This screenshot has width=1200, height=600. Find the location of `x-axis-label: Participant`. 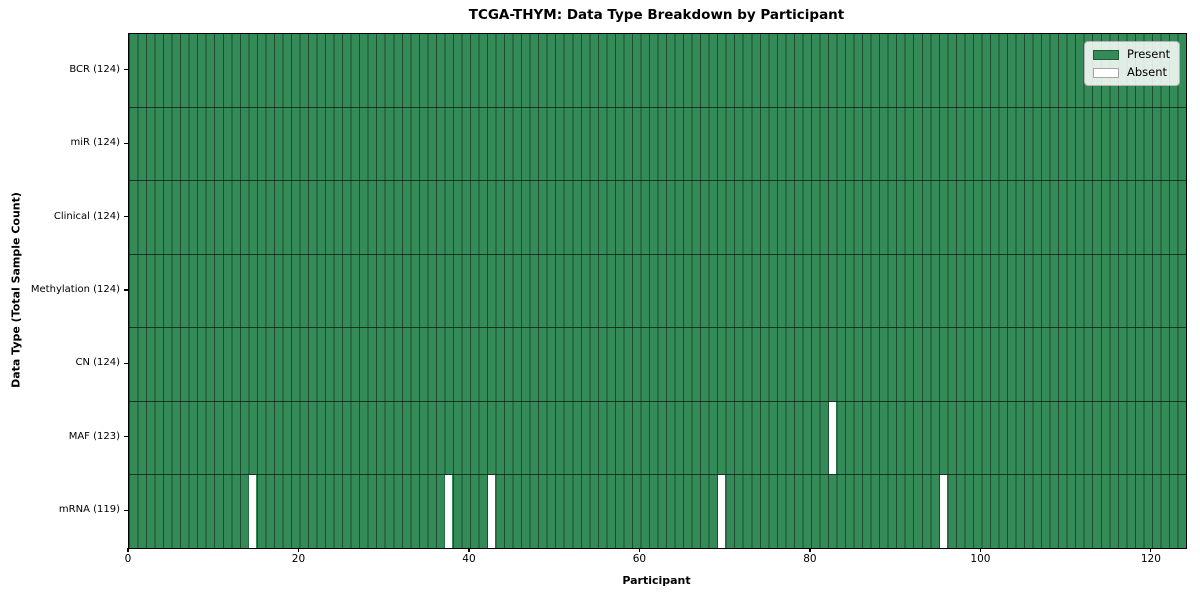

x-axis-label: Participant is located at coordinates (656, 580).